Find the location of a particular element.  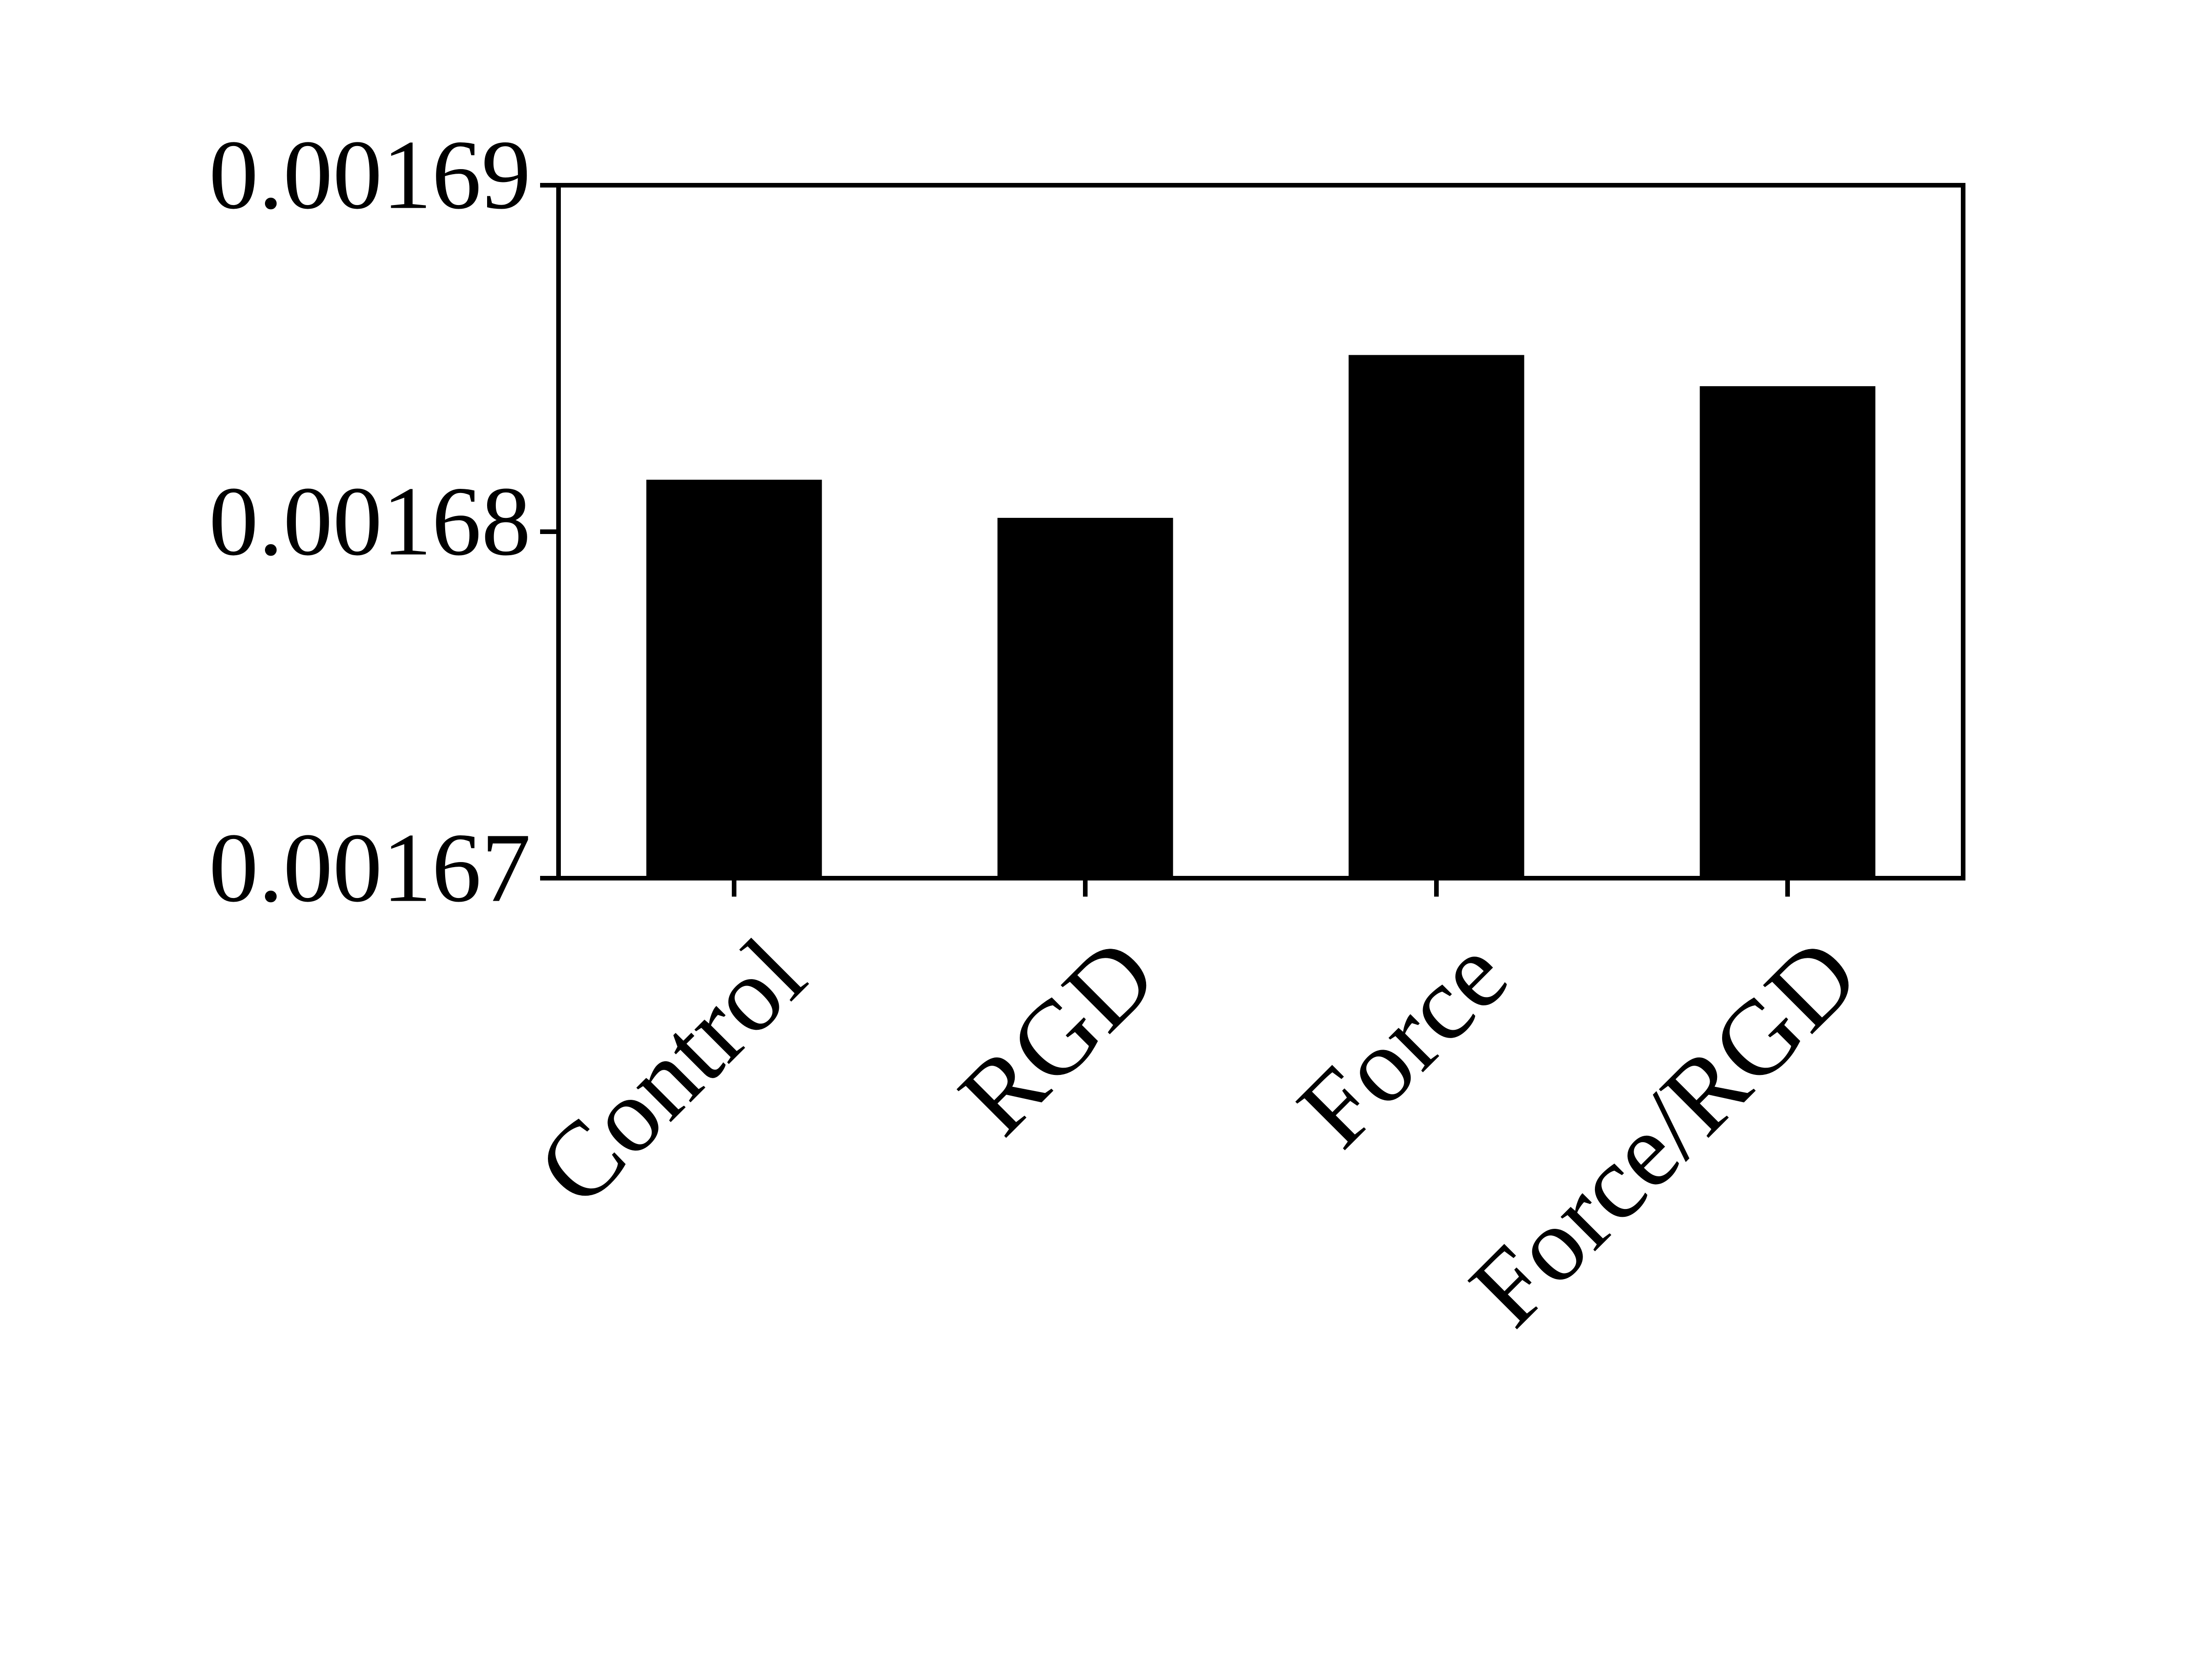

x-tick-label: Control is located at coordinates (671, 1071).